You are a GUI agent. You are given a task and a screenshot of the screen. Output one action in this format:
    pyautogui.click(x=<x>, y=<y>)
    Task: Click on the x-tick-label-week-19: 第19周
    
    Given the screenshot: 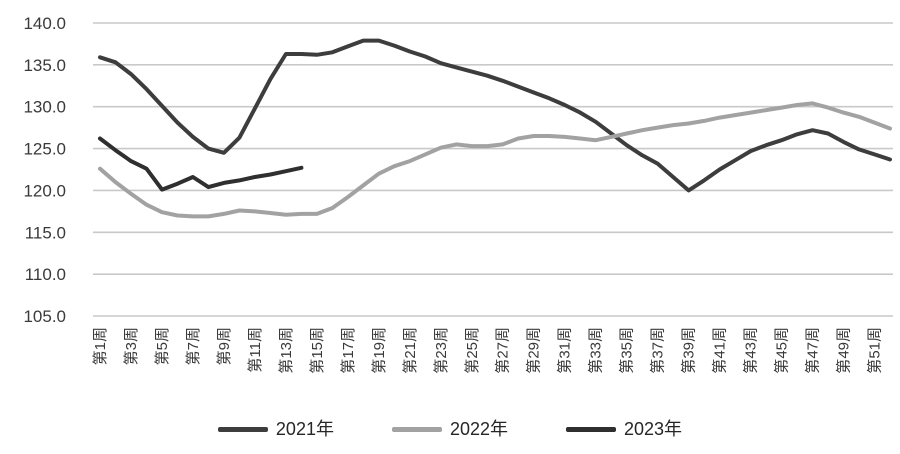 What is the action you would take?
    pyautogui.click(x=379, y=350)
    